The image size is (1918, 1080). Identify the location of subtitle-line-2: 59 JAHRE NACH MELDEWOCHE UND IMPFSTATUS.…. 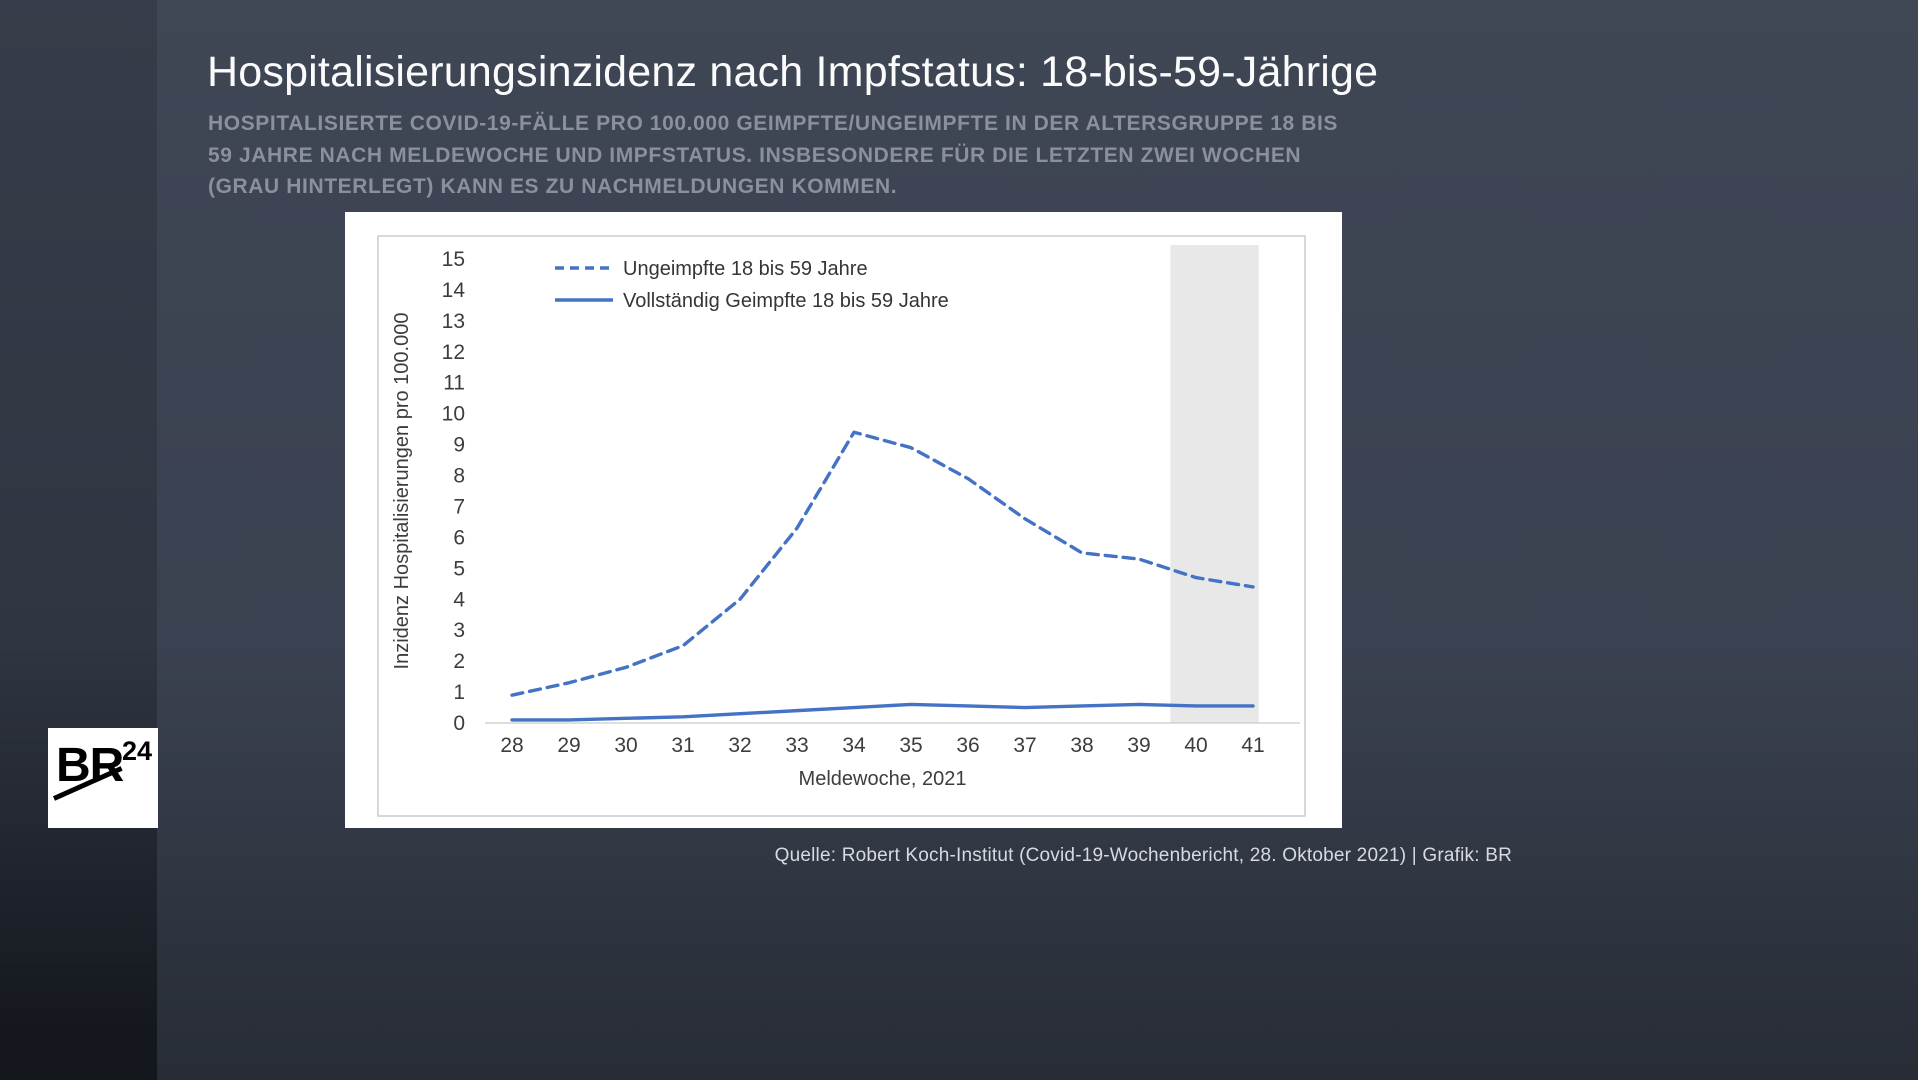
(755, 155).